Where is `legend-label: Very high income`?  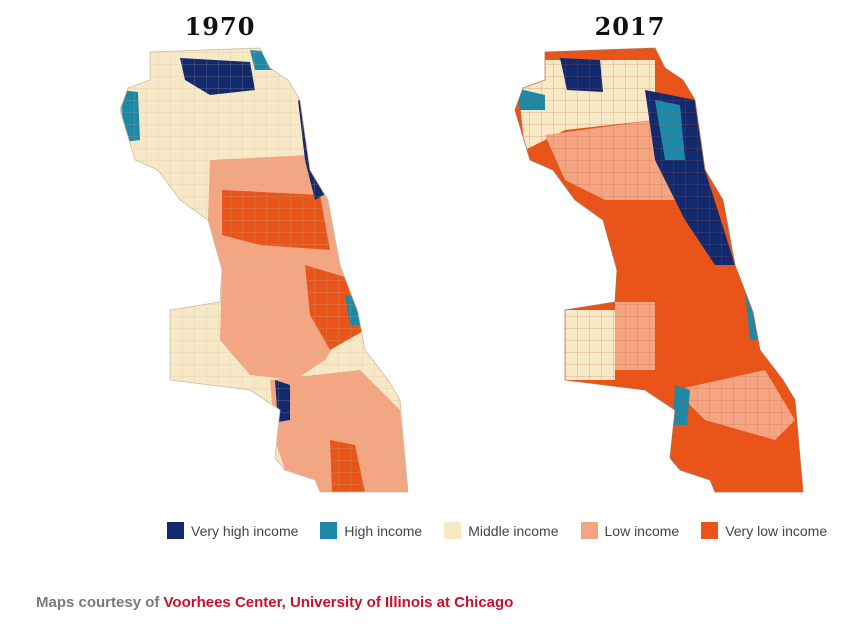 legend-label: Very high income is located at coordinates (245, 530).